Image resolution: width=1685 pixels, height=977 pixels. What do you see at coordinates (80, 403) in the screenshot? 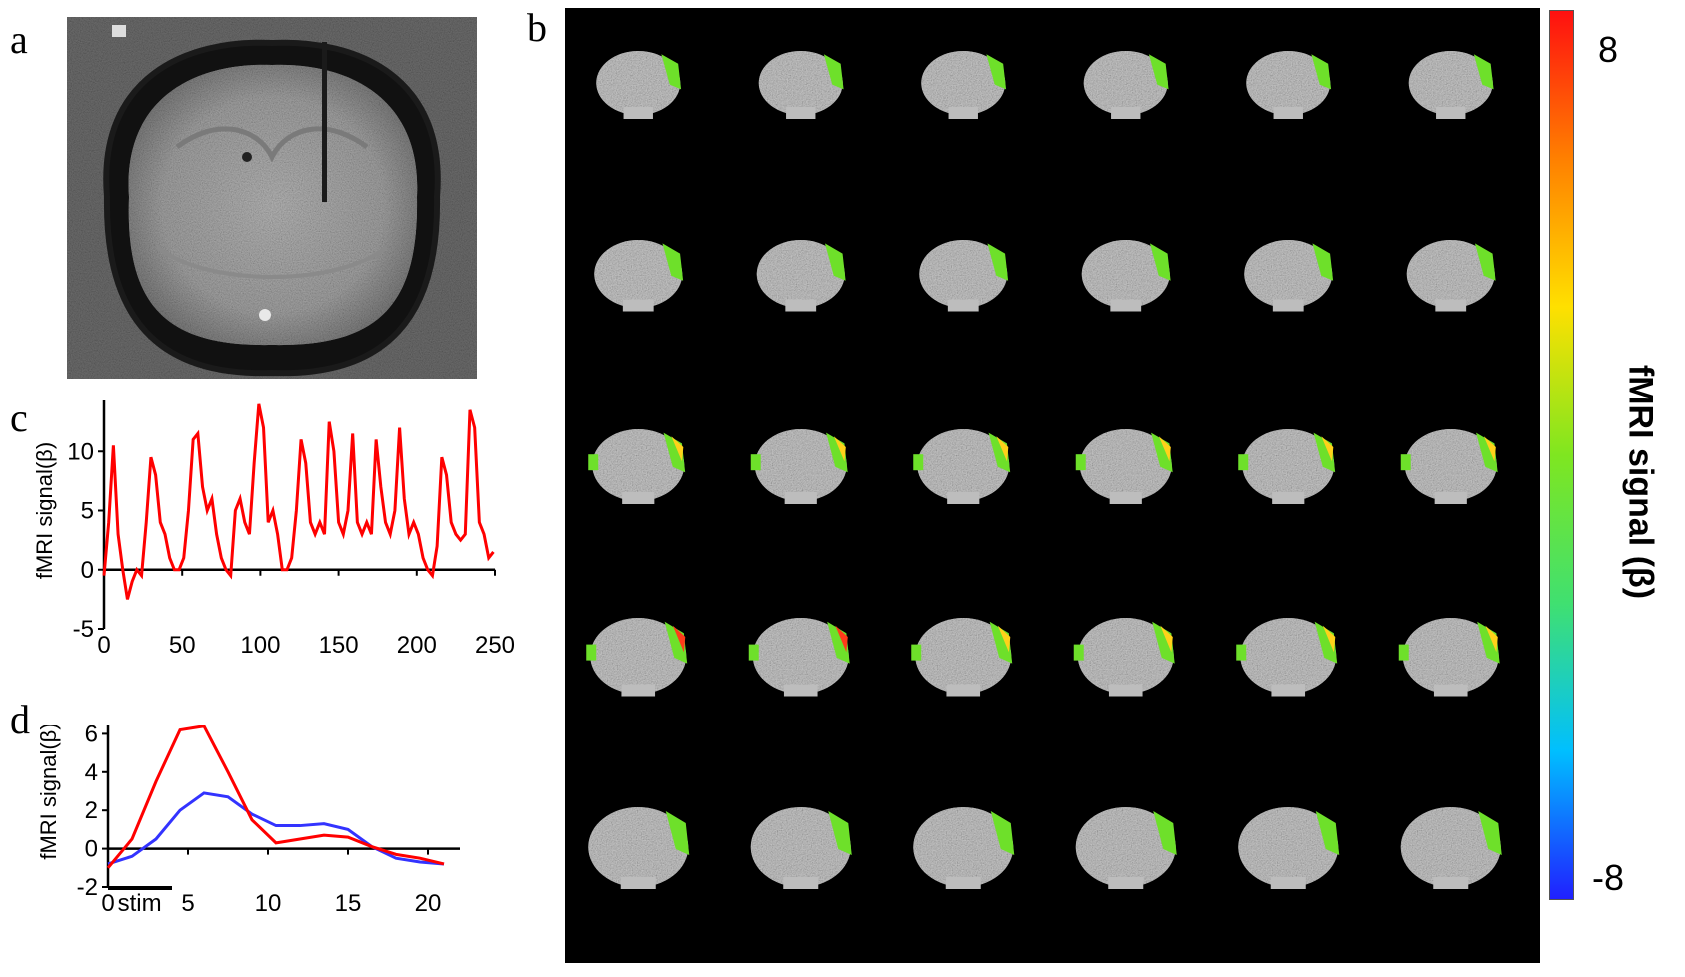
I see `y-tick-label: 15` at bounding box center [80, 403].